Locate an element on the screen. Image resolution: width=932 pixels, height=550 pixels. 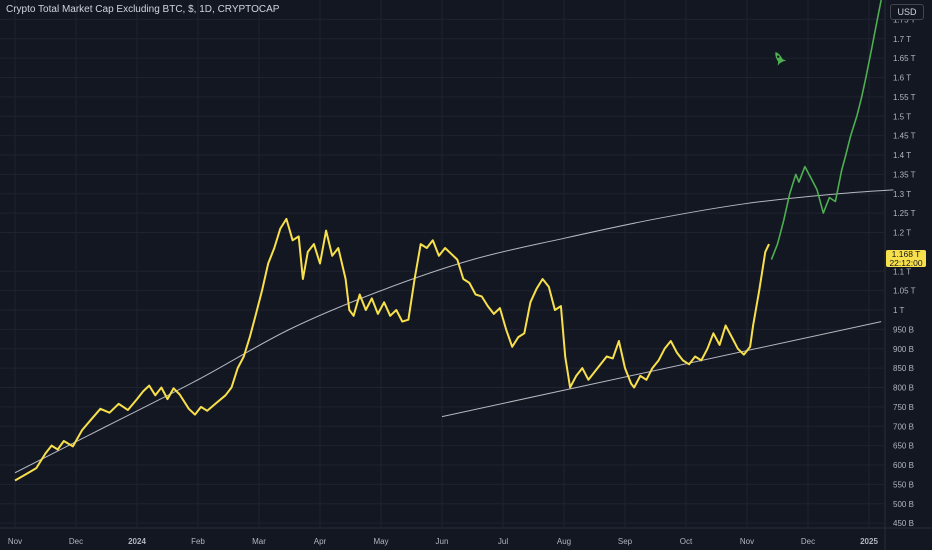
y-tick-label: 1 T is located at coordinates (899, 310).